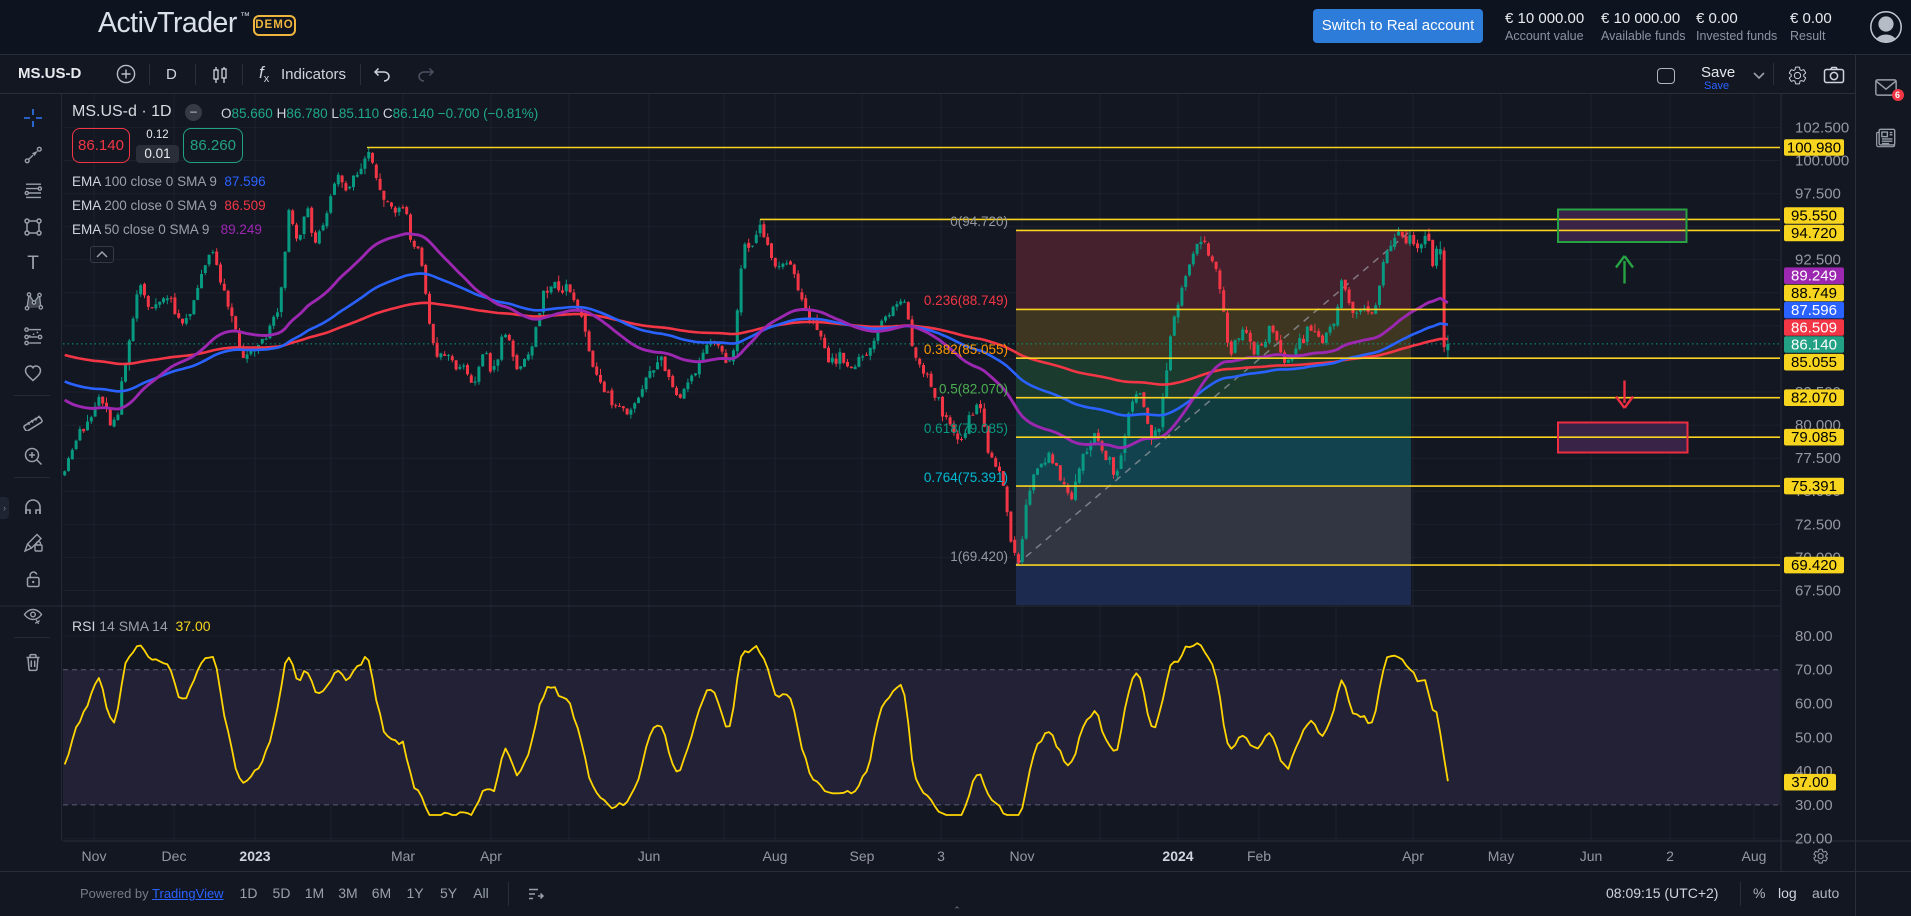 The width and height of the screenshot is (1911, 916). What do you see at coordinates (1814, 839) in the screenshot?
I see `svg-text: 20.00` at bounding box center [1814, 839].